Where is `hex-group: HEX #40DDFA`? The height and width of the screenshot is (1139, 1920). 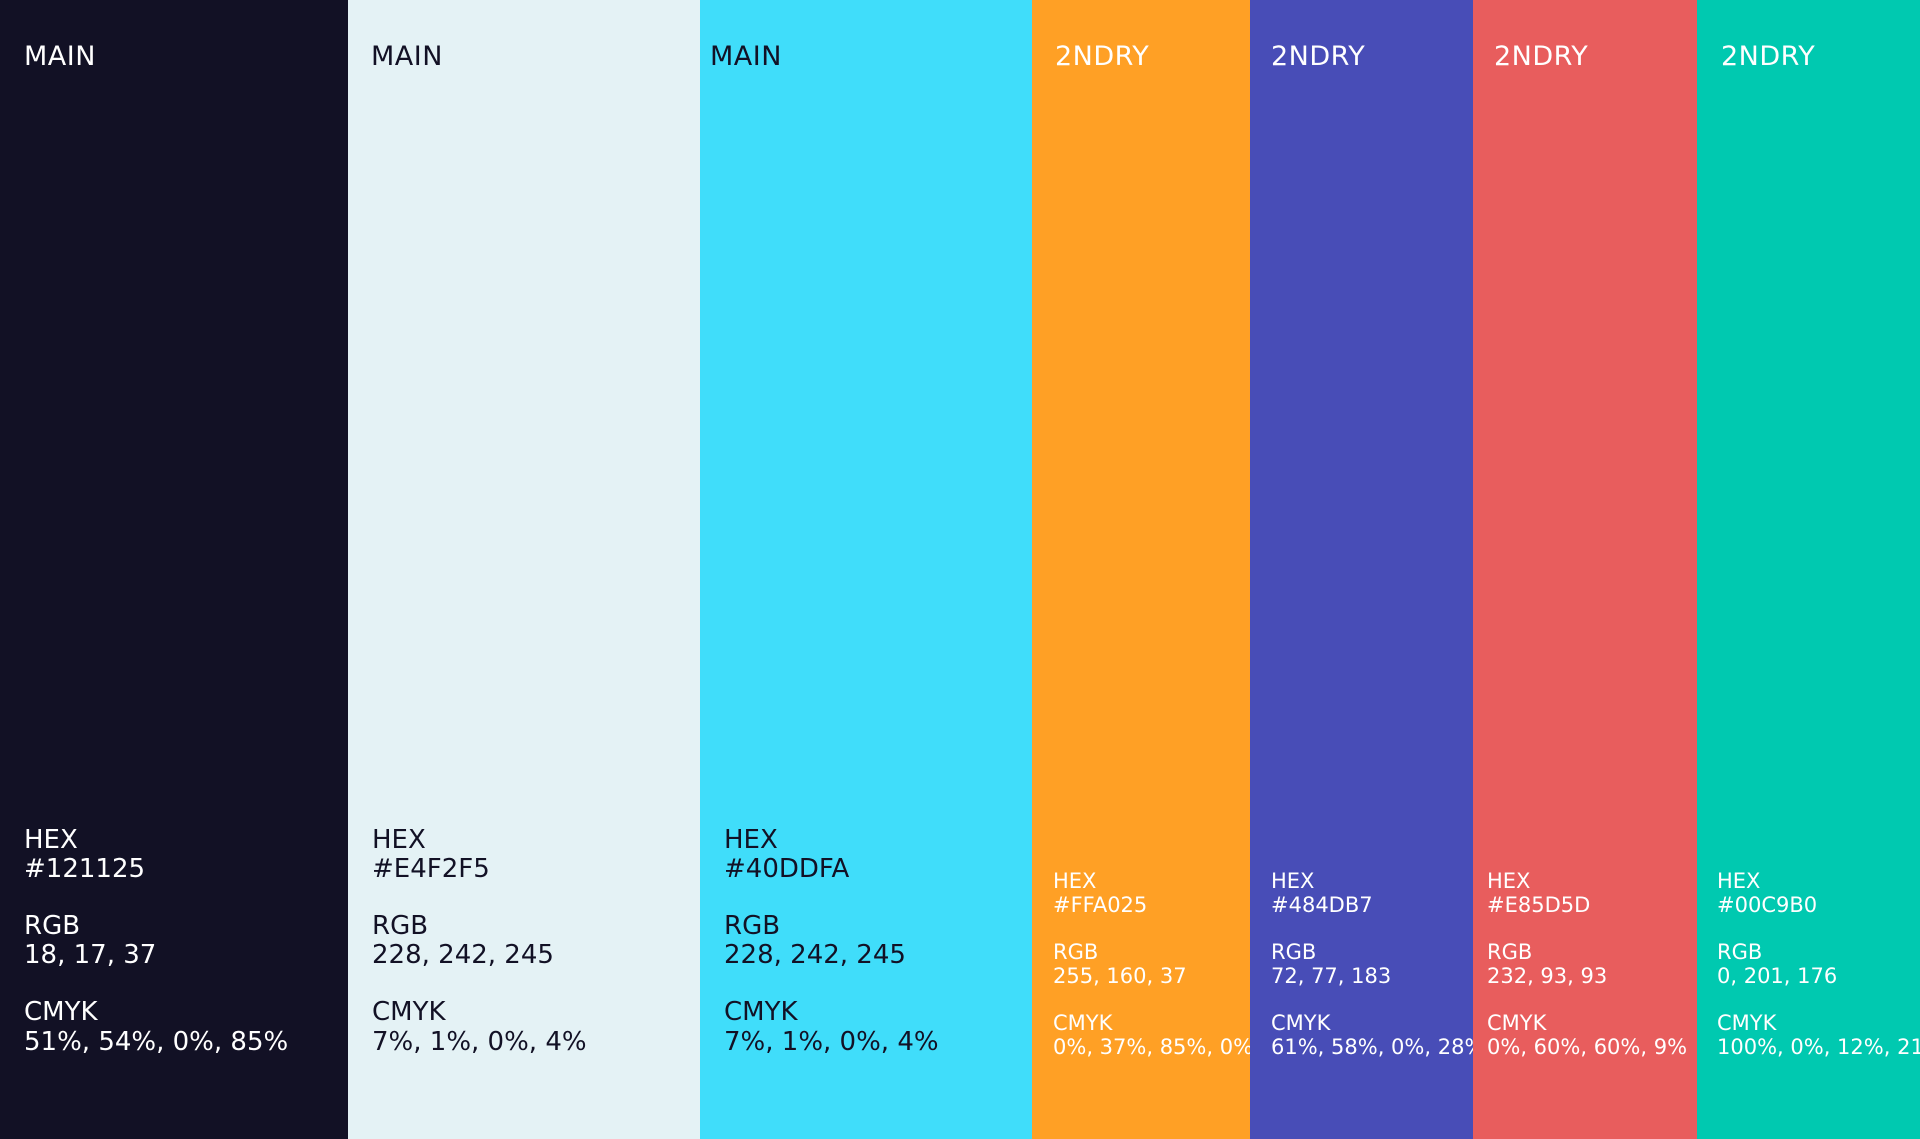 hex-group: HEX #40DDFA is located at coordinates (831, 855).